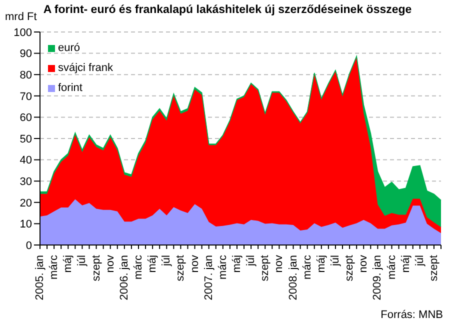  I want to click on y-tick-label: 20, so click(26, 203).